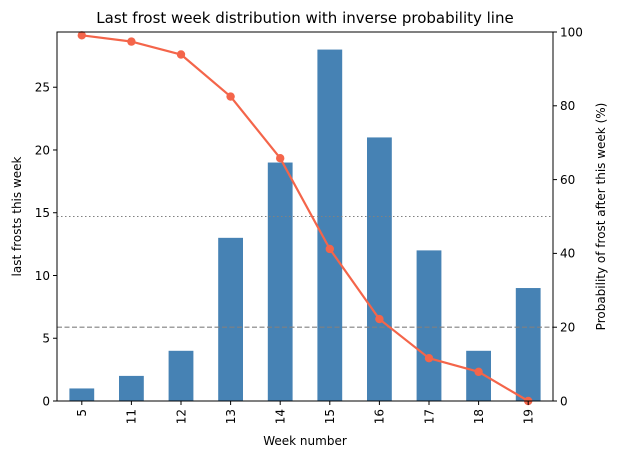 The image size is (618, 458). I want to click on y2-tick-label: 80, so click(567, 106).